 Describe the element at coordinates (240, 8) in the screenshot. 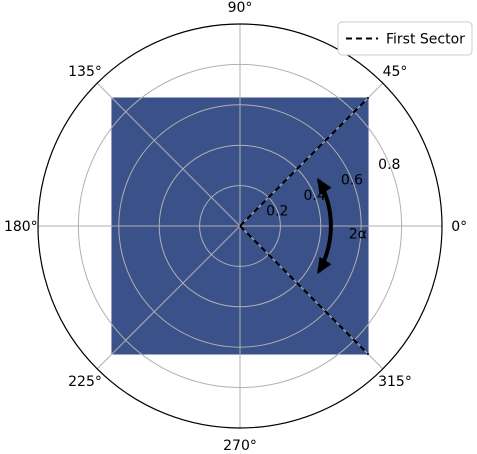

I see `angle-tick-label-90: 90°` at that location.